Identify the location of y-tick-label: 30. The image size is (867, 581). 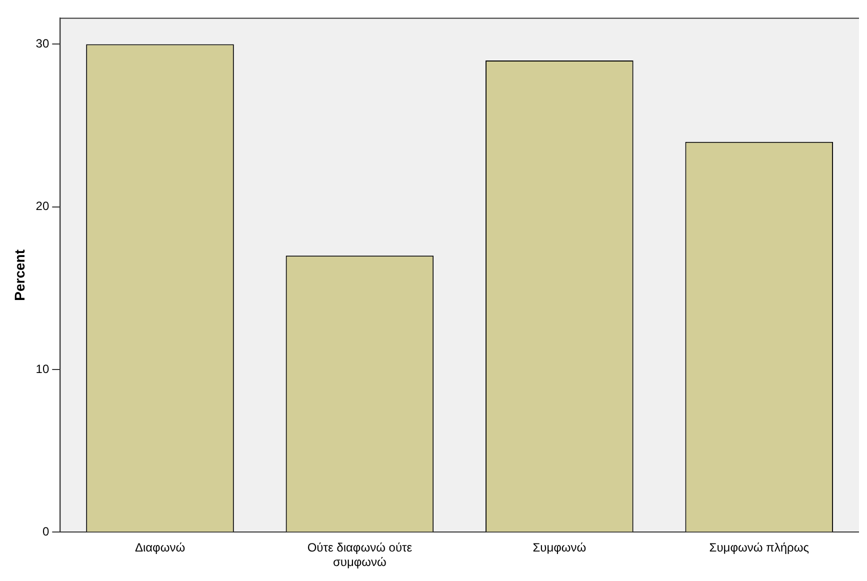
(43, 43).